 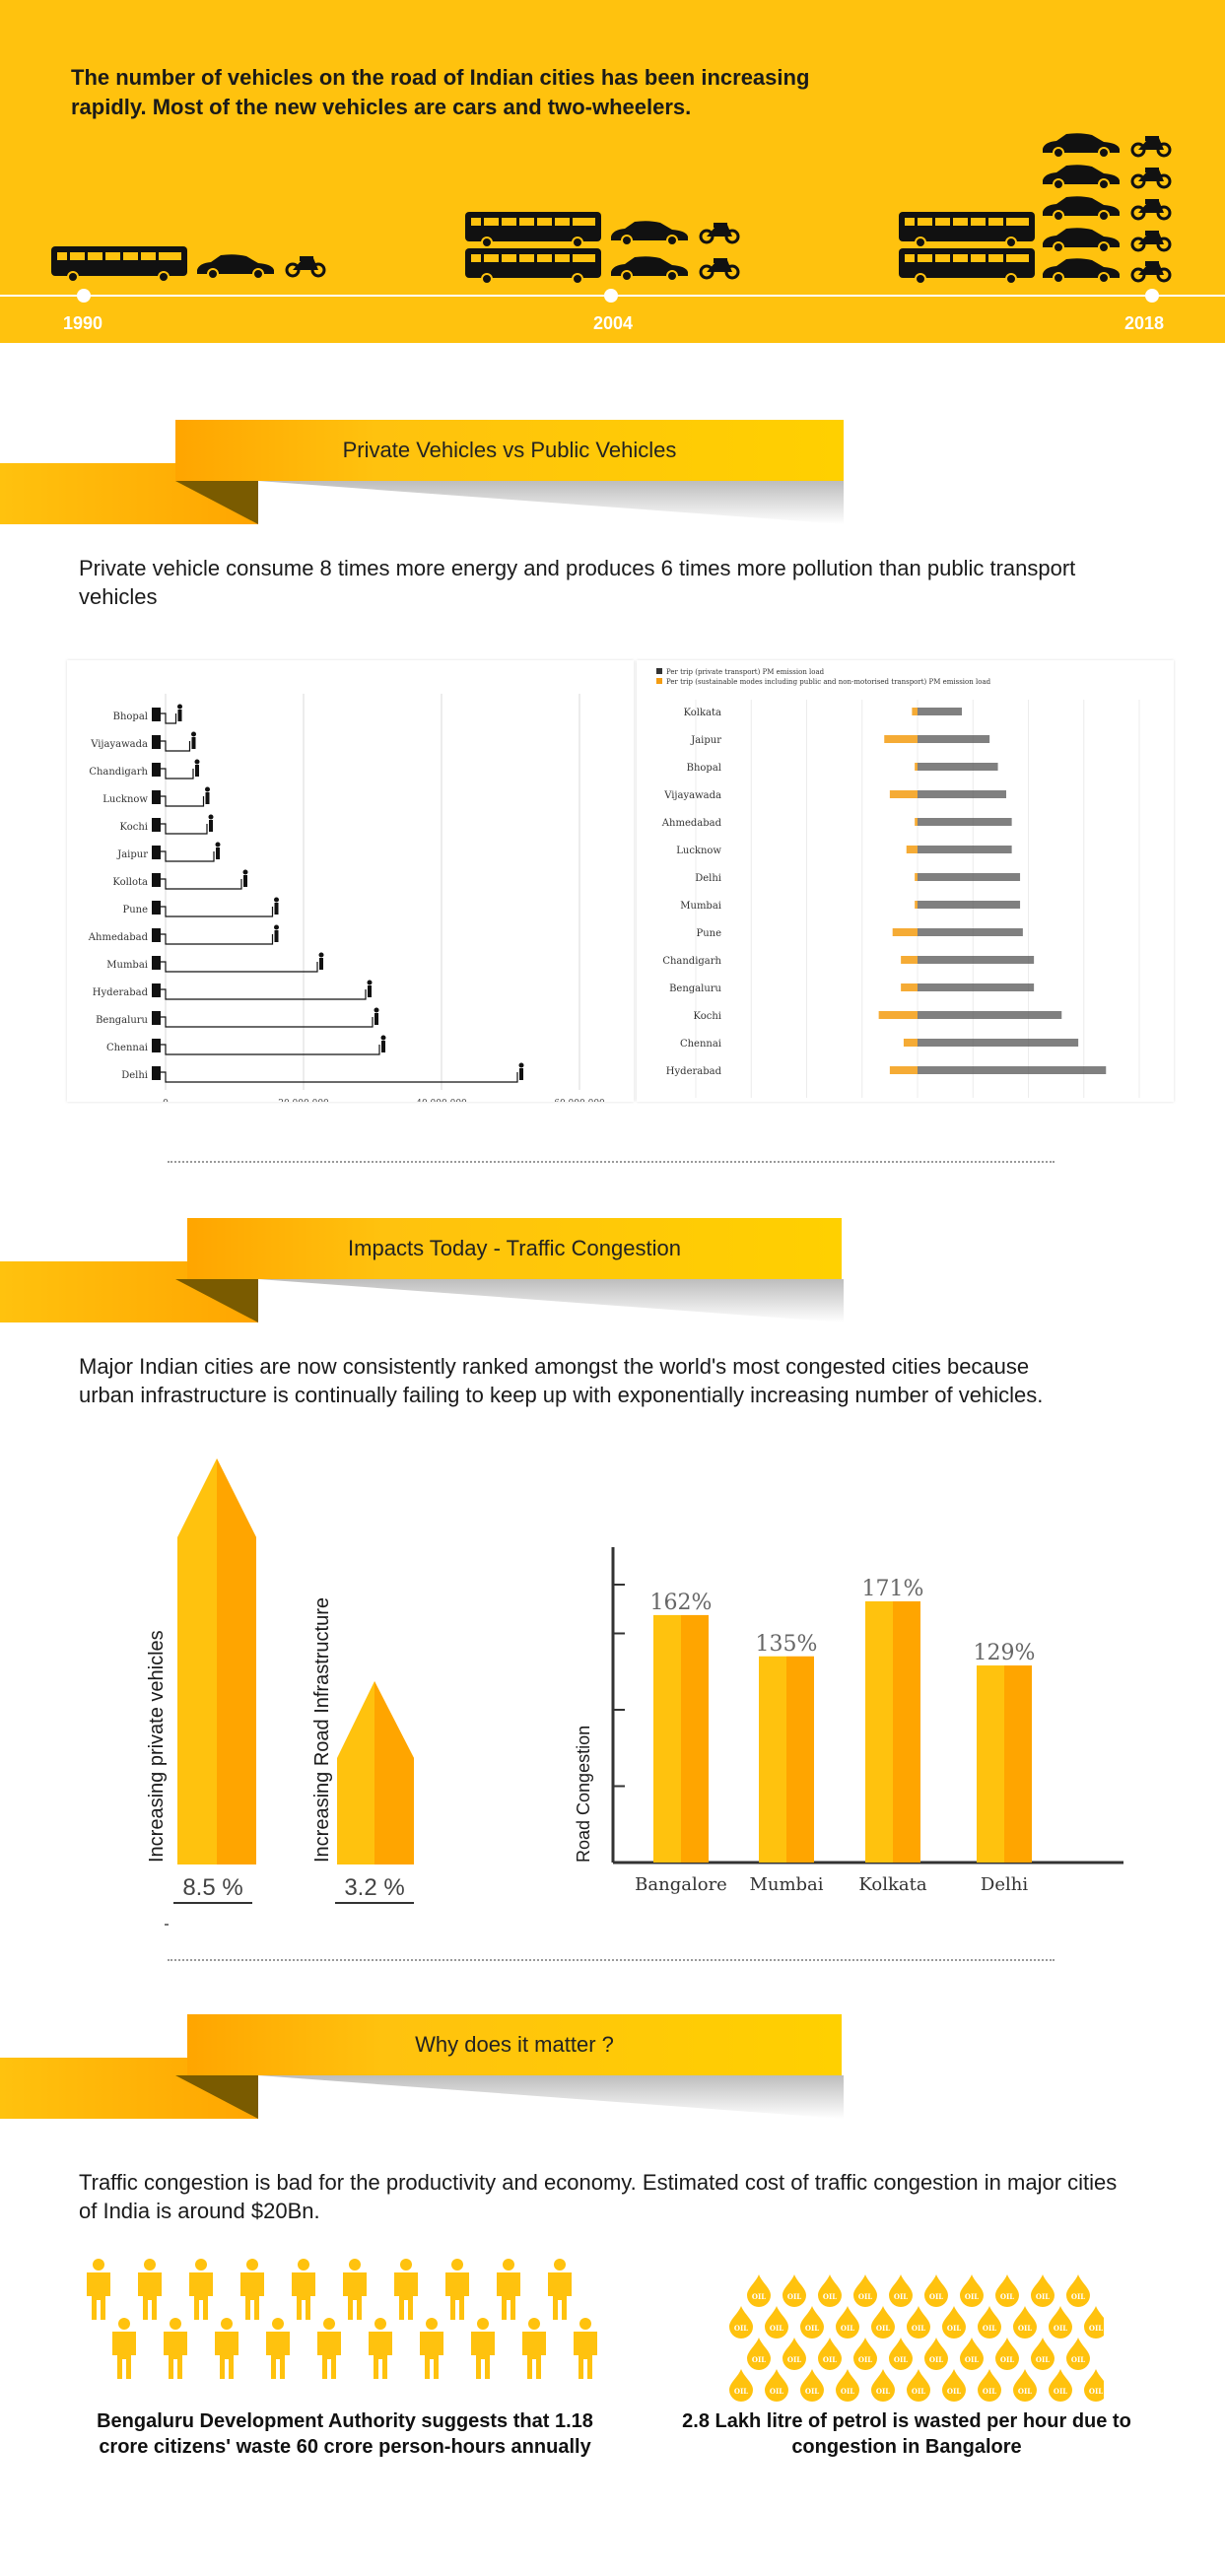 I want to click on tick-label: 0, so click(x=166, y=1100).